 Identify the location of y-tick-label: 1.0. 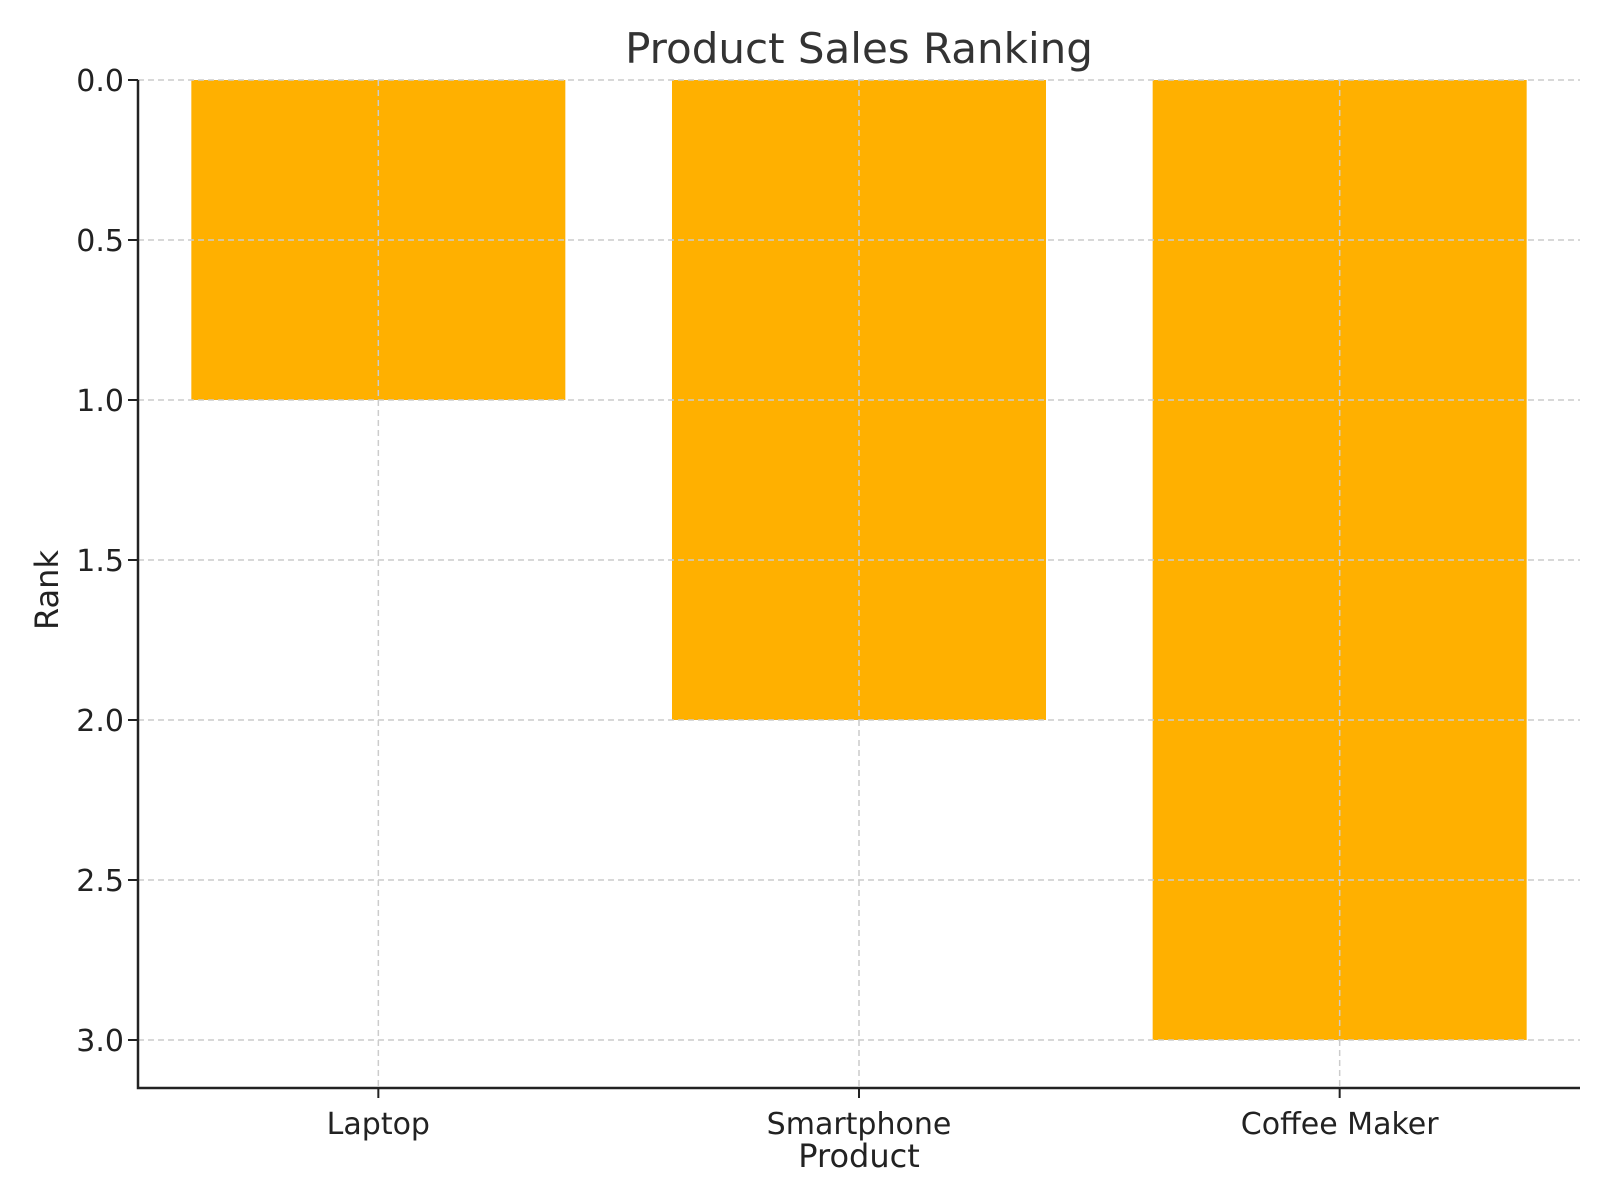
(100, 401).